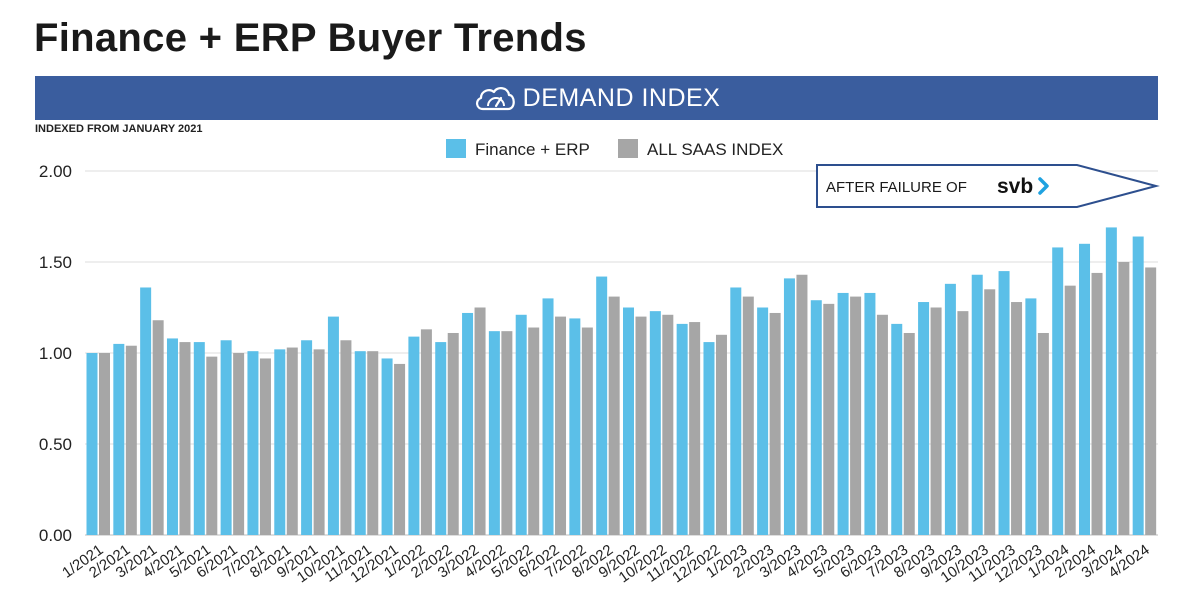  I want to click on y-tick-label: 0.00, so click(55, 535).